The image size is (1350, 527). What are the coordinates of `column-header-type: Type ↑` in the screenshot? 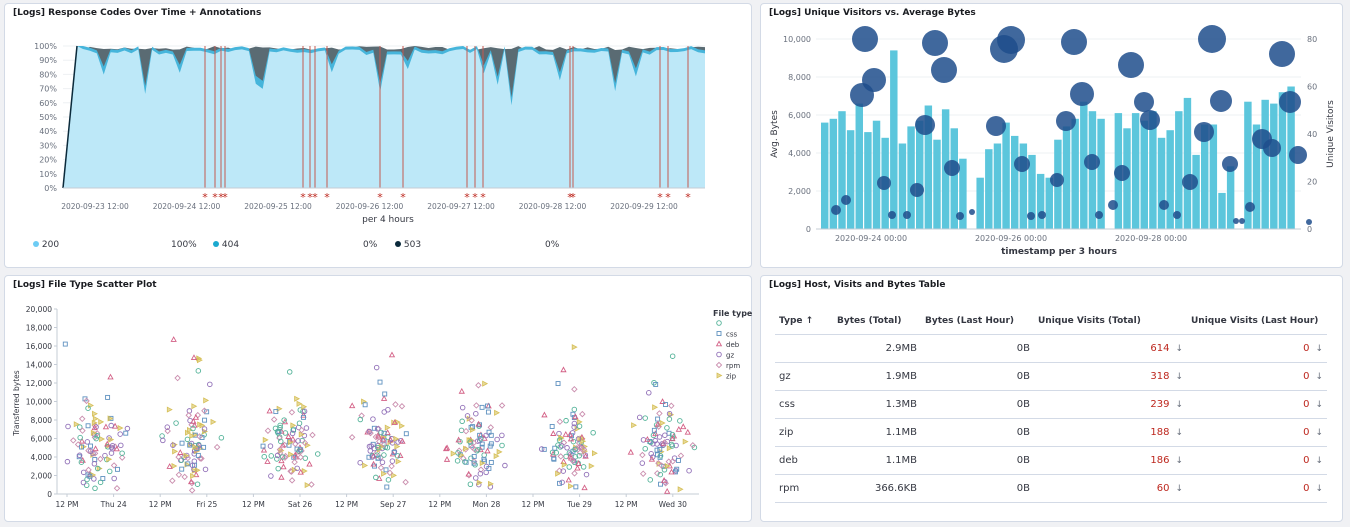 It's located at (804, 321).